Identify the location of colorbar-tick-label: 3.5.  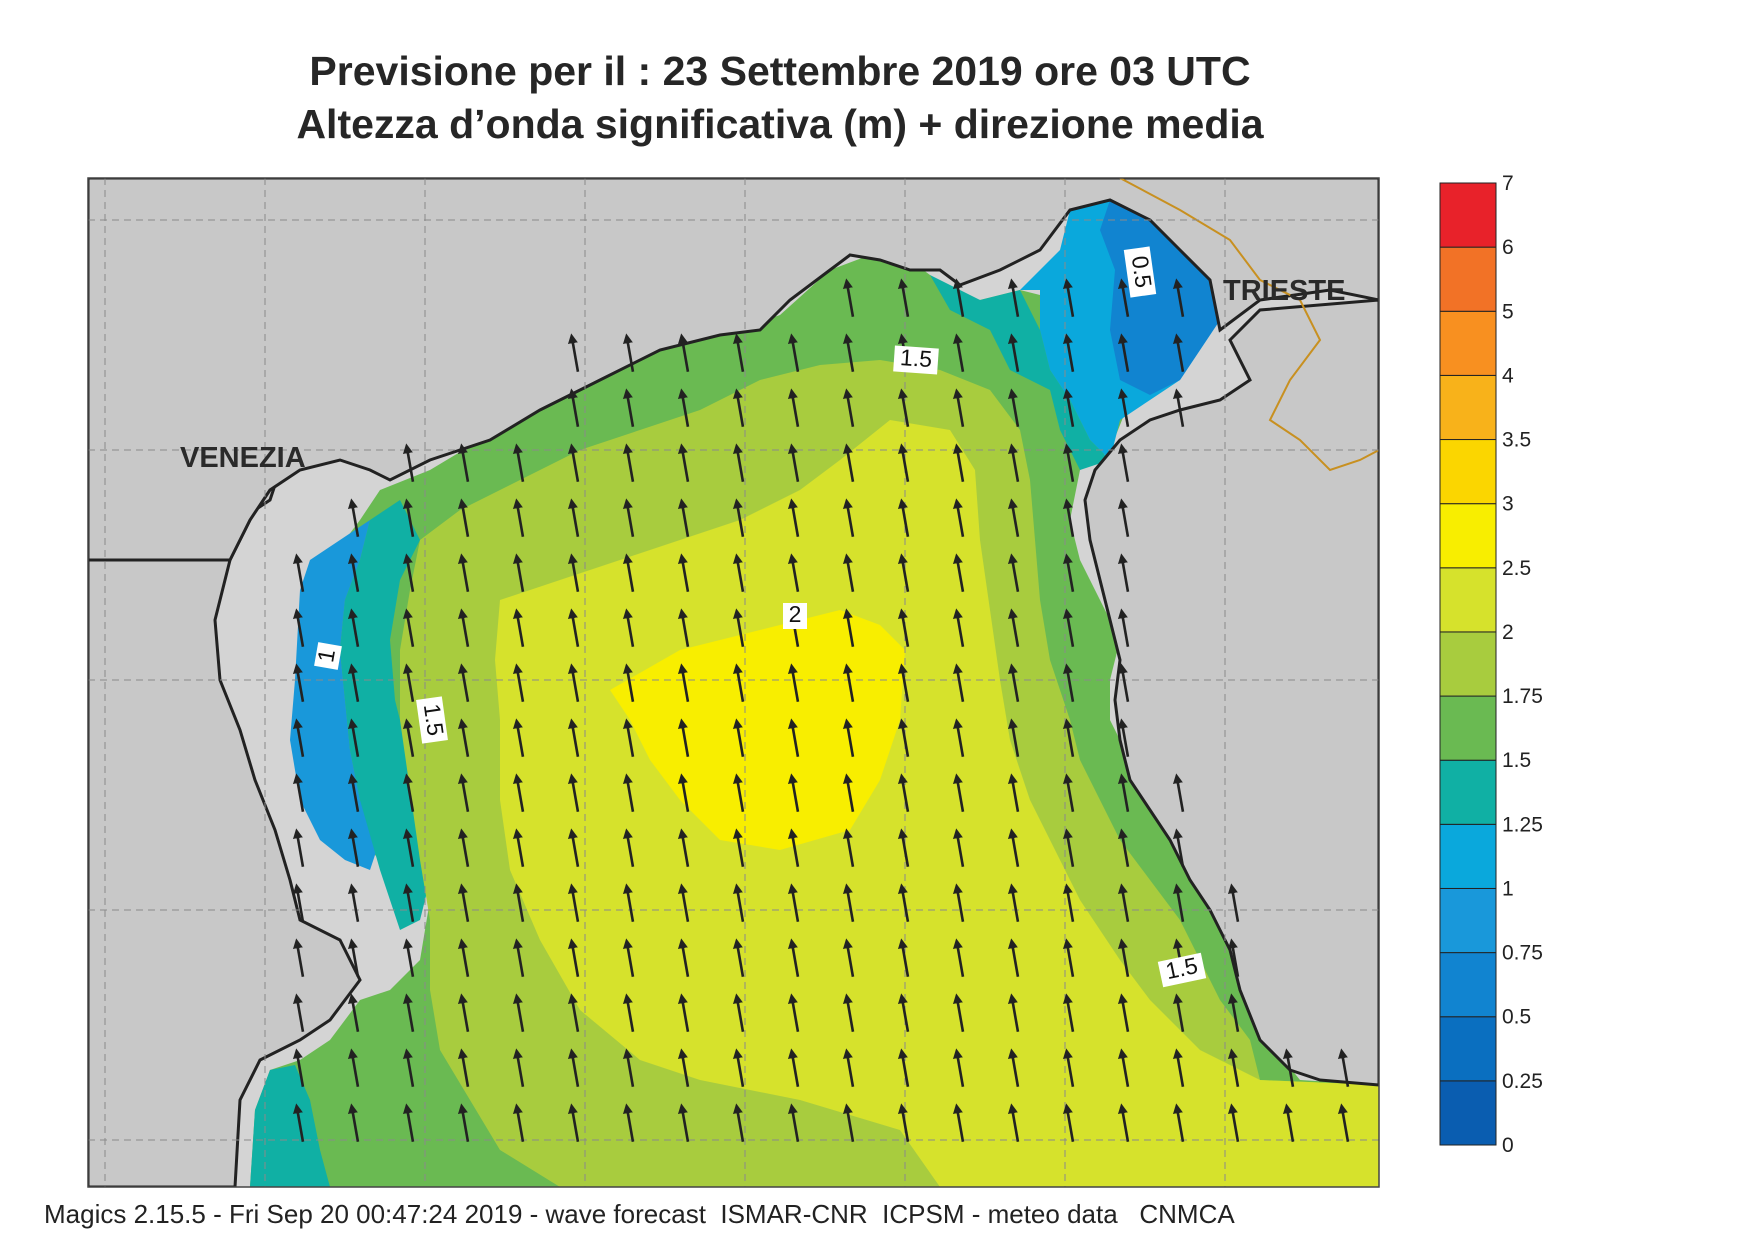
(1516, 440).